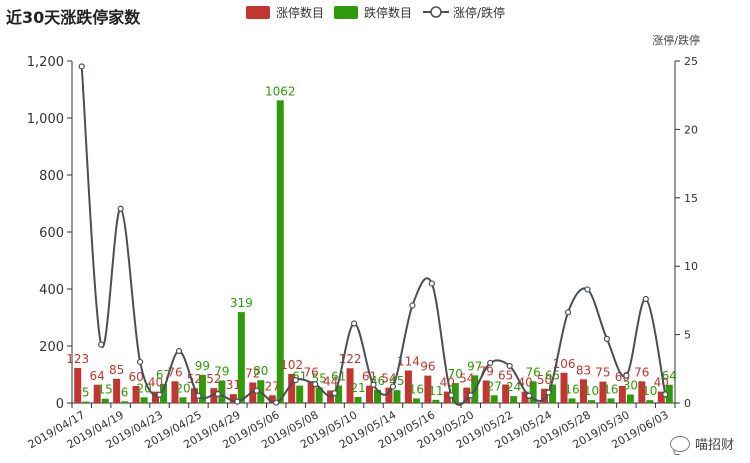  I want to click on y2-tick-label: 5, so click(687, 335).